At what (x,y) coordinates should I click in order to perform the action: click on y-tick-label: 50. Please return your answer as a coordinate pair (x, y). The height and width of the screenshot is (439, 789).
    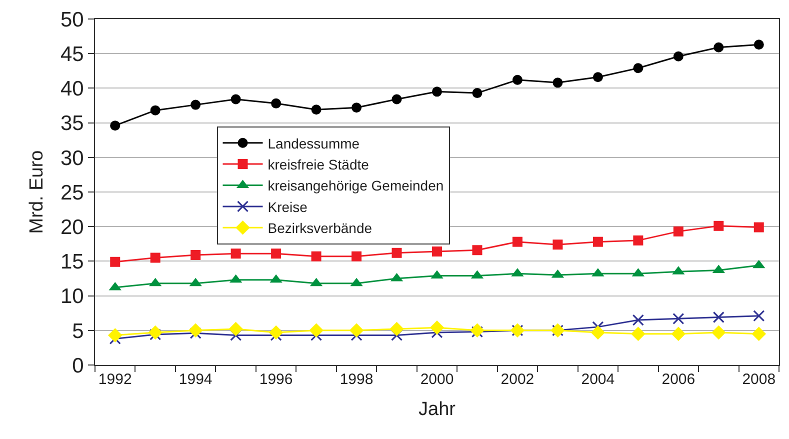
    Looking at the image, I should click on (72, 20).